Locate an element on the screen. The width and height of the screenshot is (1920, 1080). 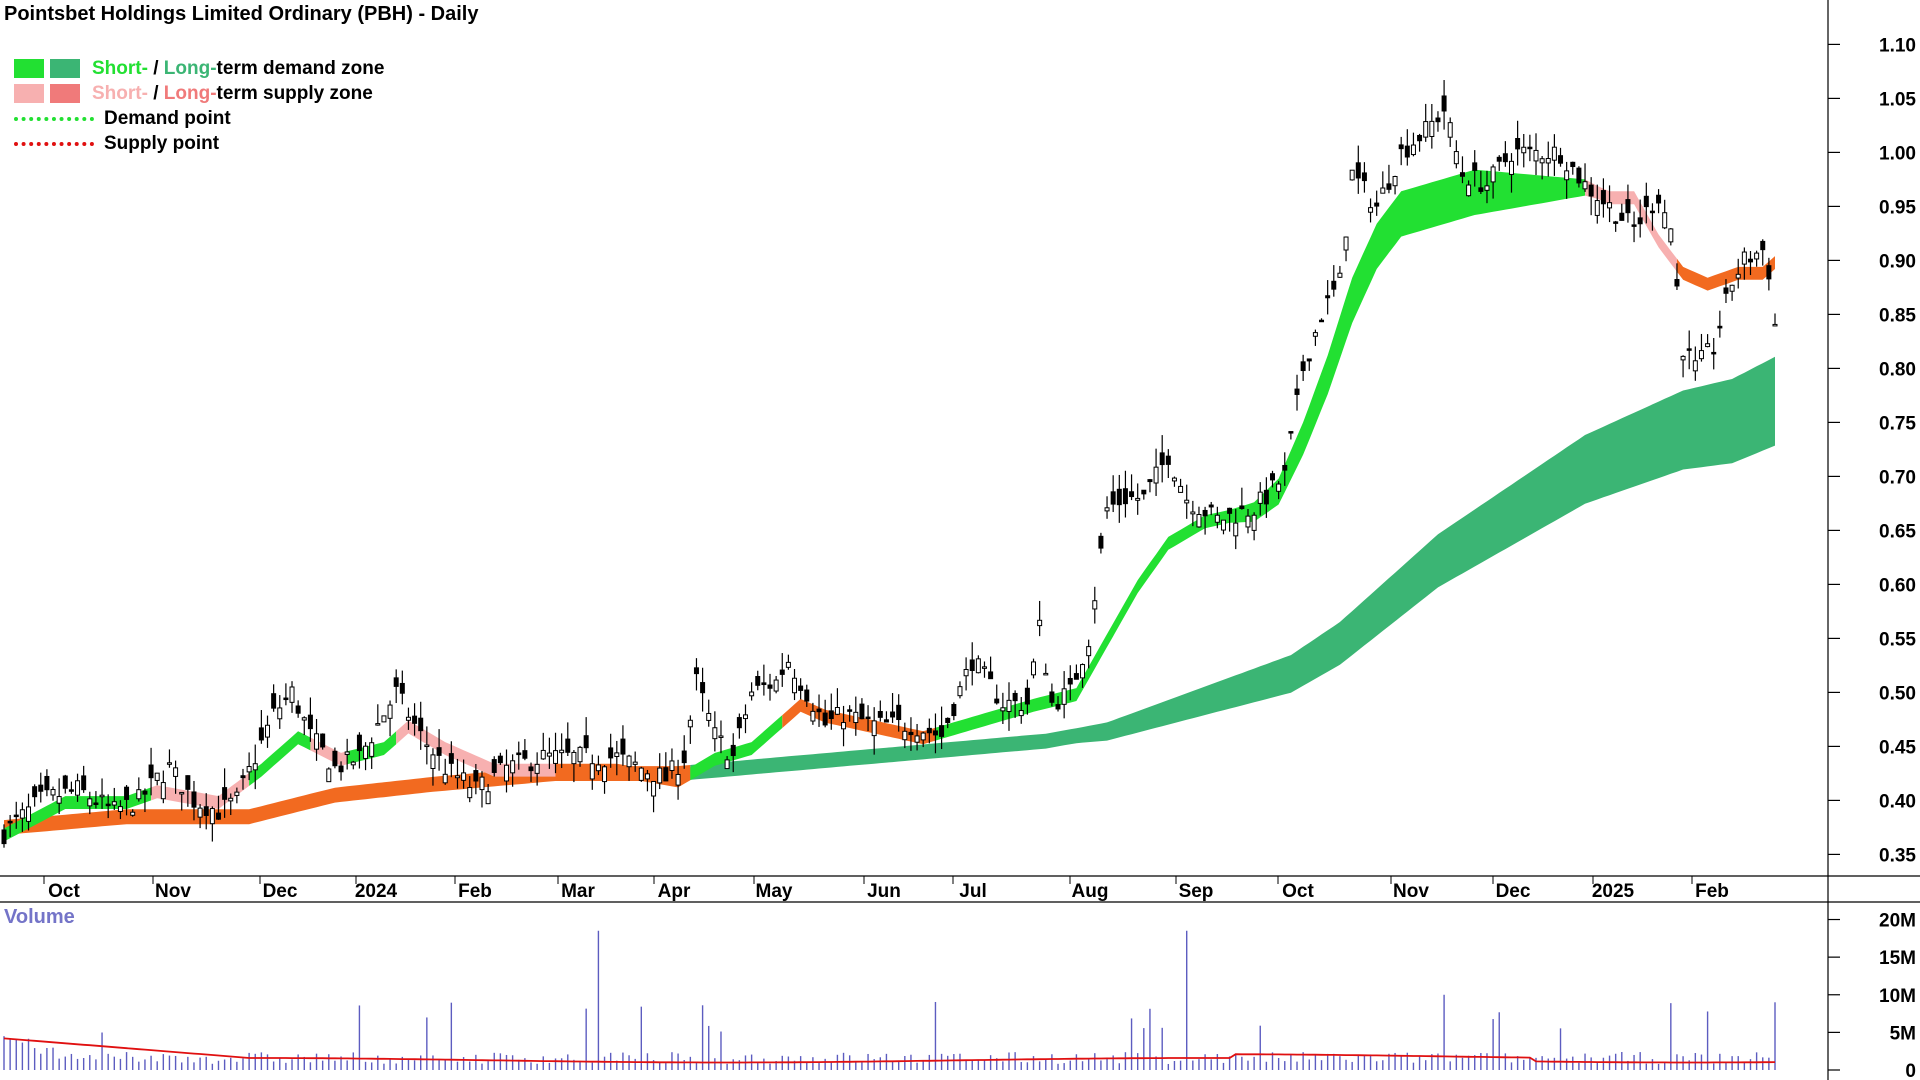
month-label: May is located at coordinates (774, 891).